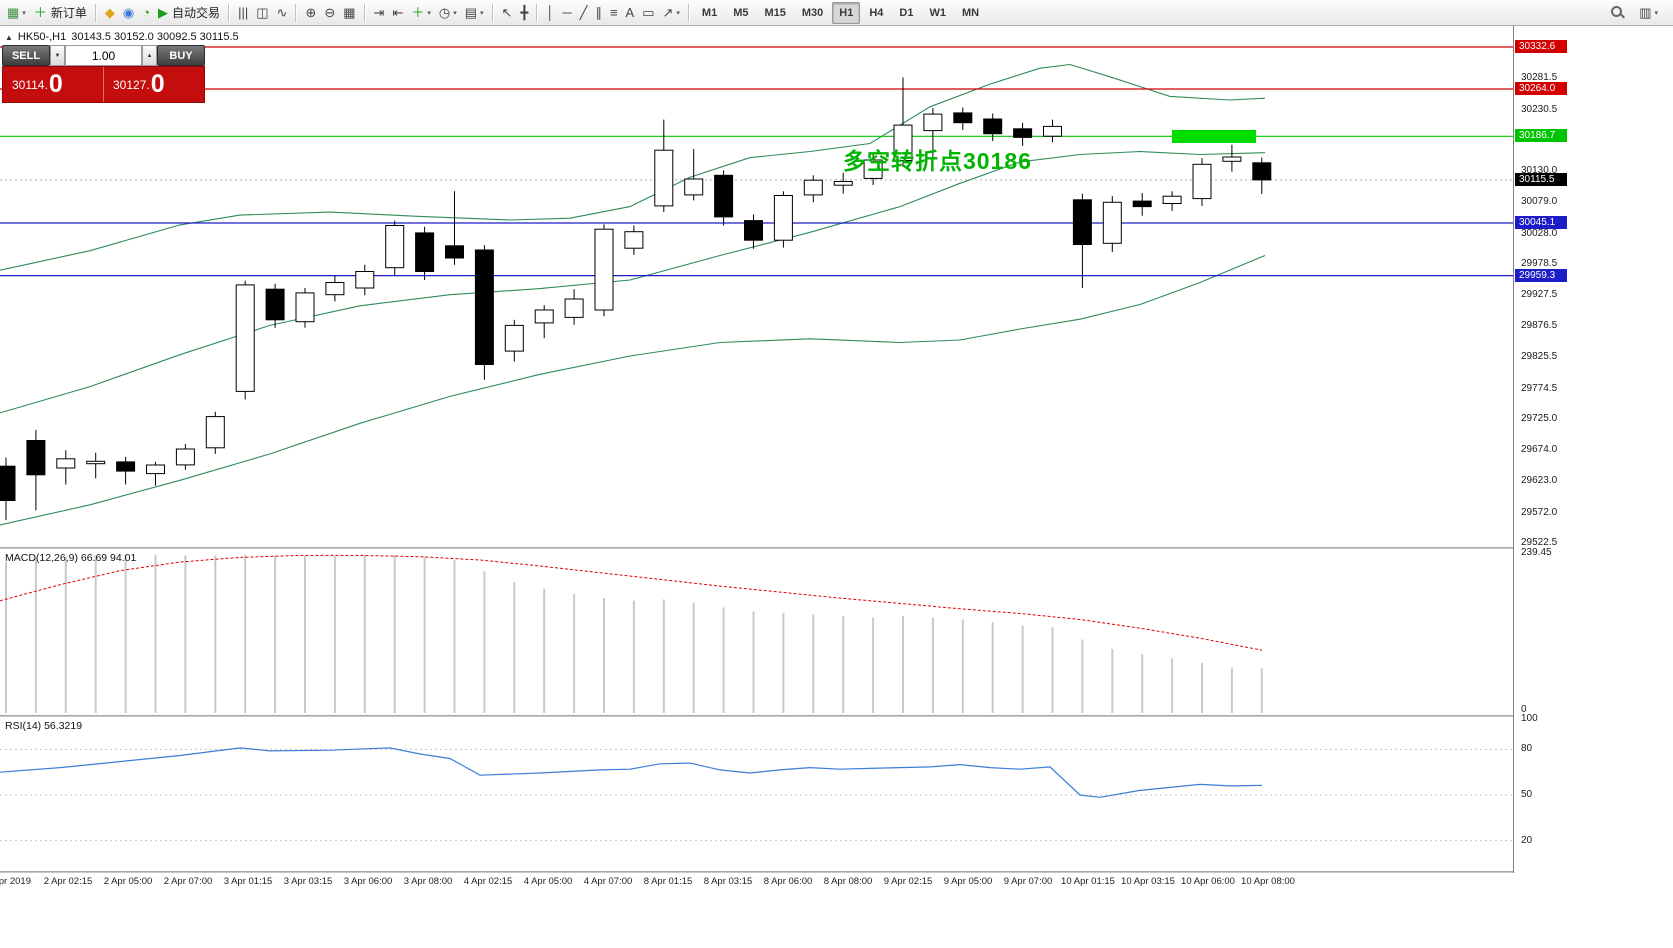  What do you see at coordinates (149, 55) in the screenshot?
I see `volume-increase-button: ▲` at bounding box center [149, 55].